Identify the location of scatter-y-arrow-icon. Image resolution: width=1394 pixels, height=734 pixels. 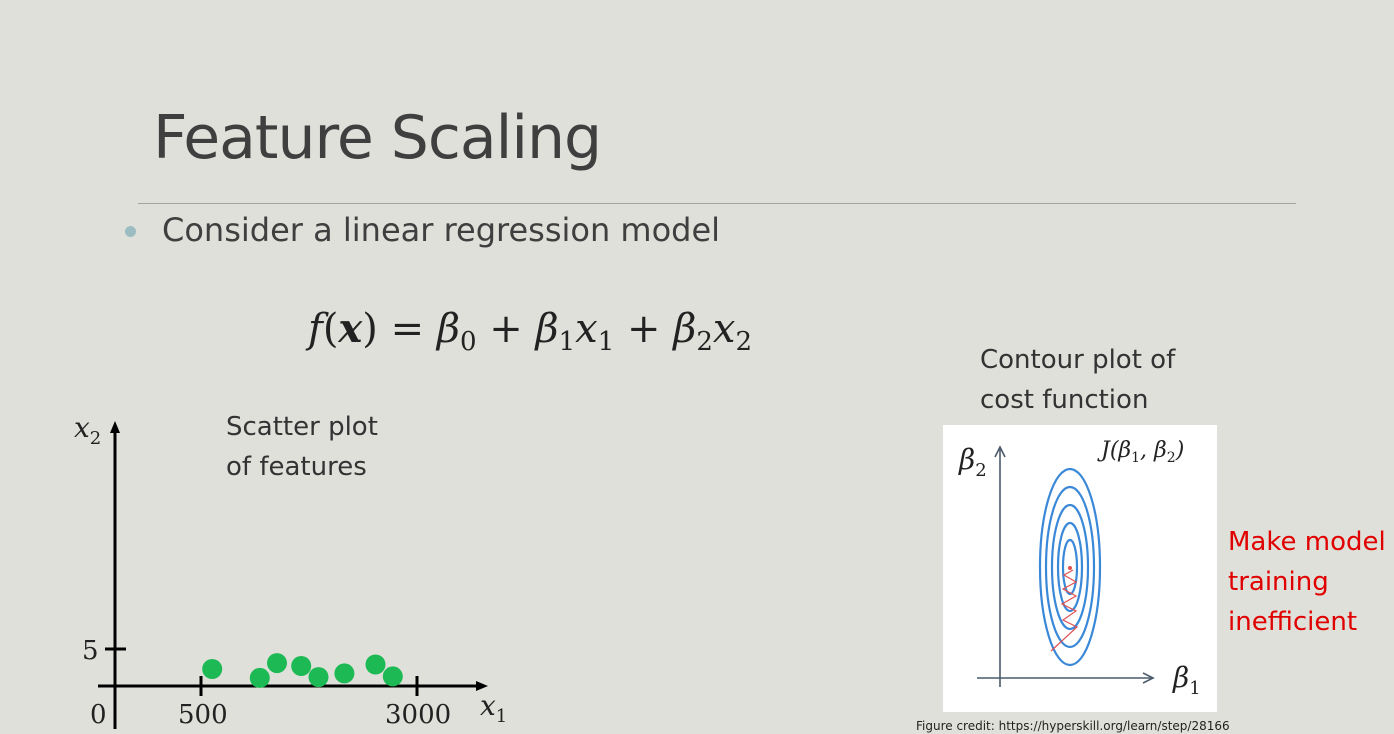
(115, 427).